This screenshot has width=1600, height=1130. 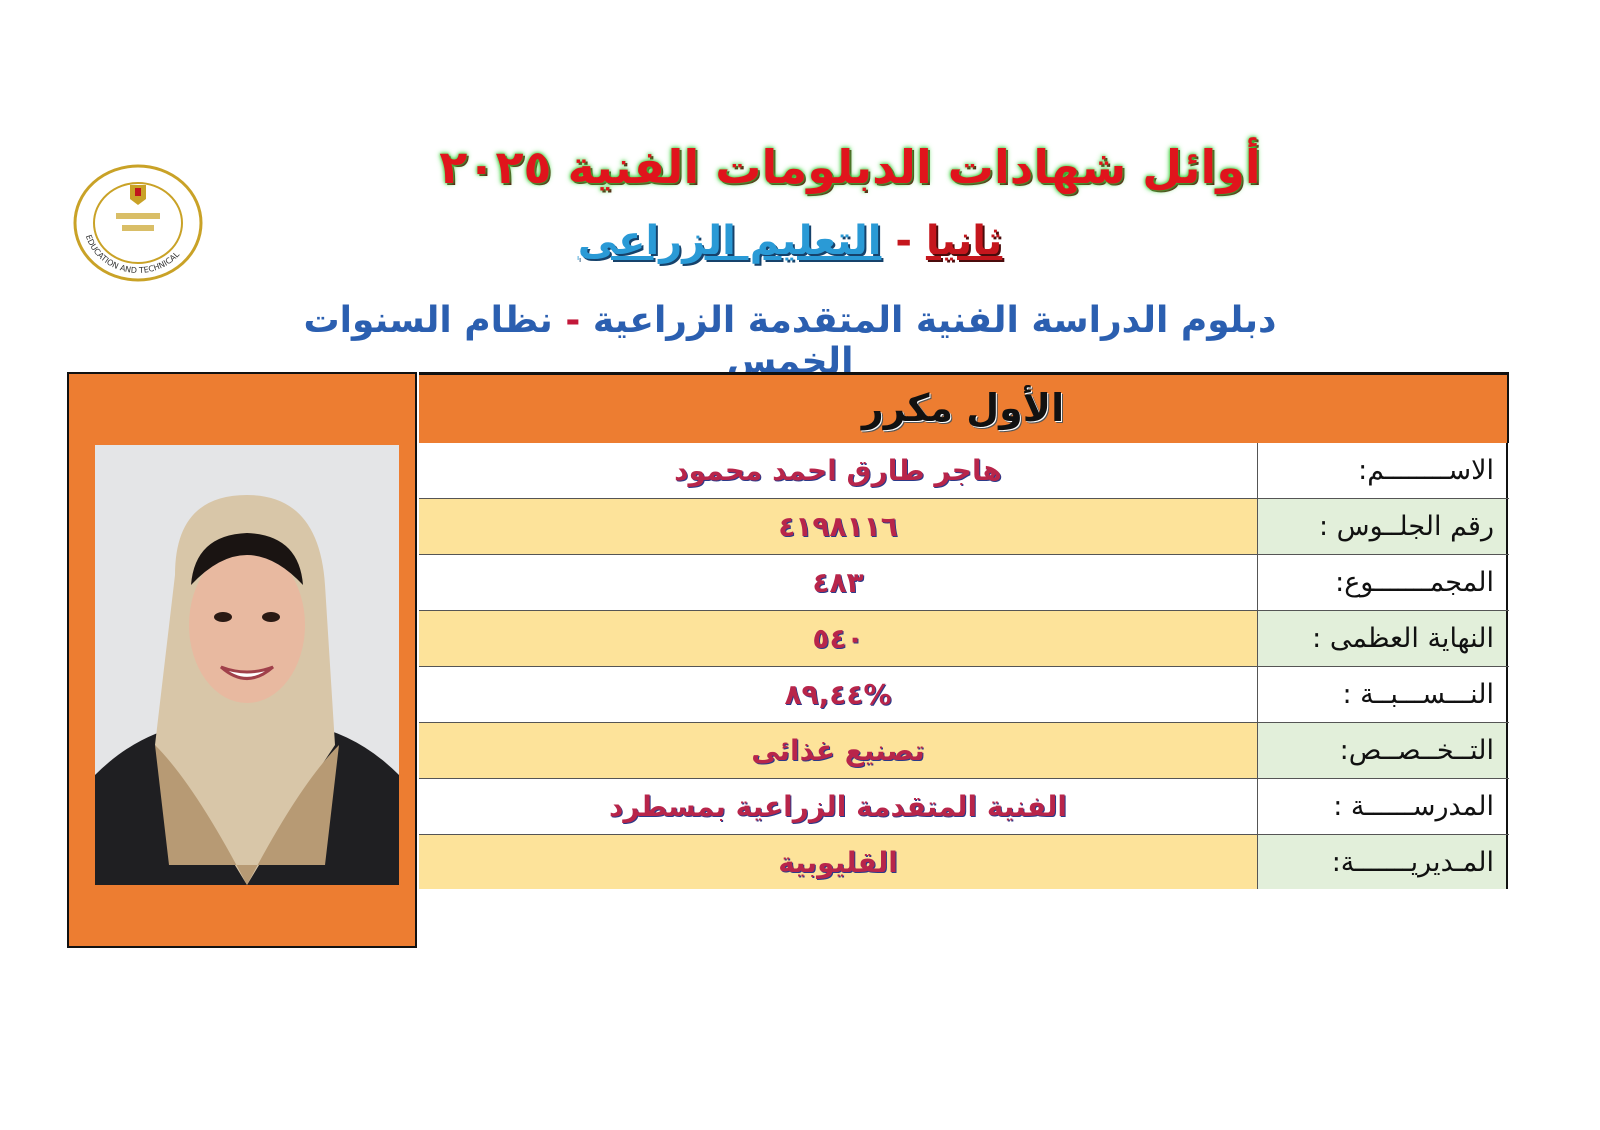 I want to click on table-row-directorate: القليوبية المـديريـــــــة:, so click(x=964, y=862).